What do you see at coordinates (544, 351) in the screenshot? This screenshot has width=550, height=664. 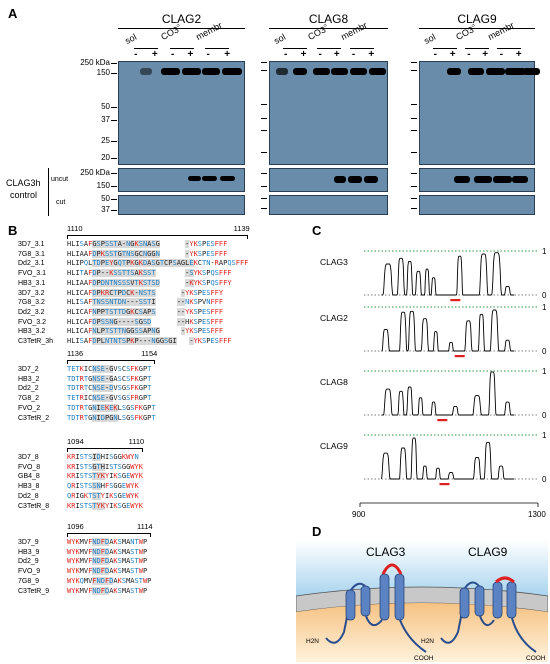 I see `track-1-tick-0: 0` at bounding box center [544, 351].